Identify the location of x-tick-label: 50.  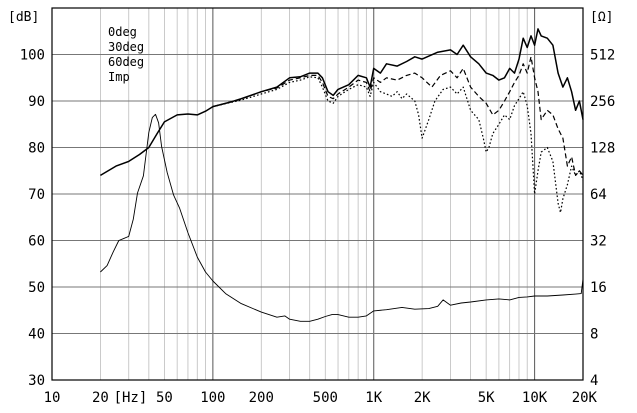
(164, 398).